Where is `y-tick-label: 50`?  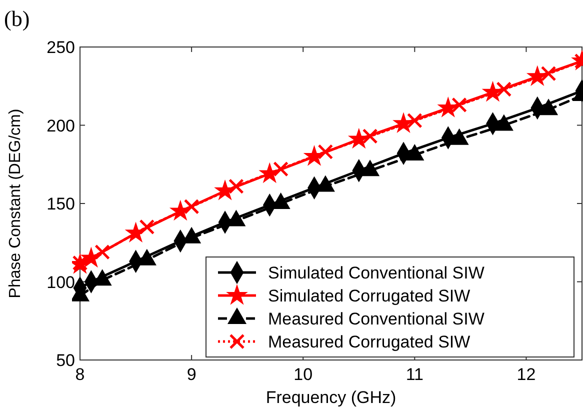 y-tick-label: 50 is located at coordinates (65, 360).